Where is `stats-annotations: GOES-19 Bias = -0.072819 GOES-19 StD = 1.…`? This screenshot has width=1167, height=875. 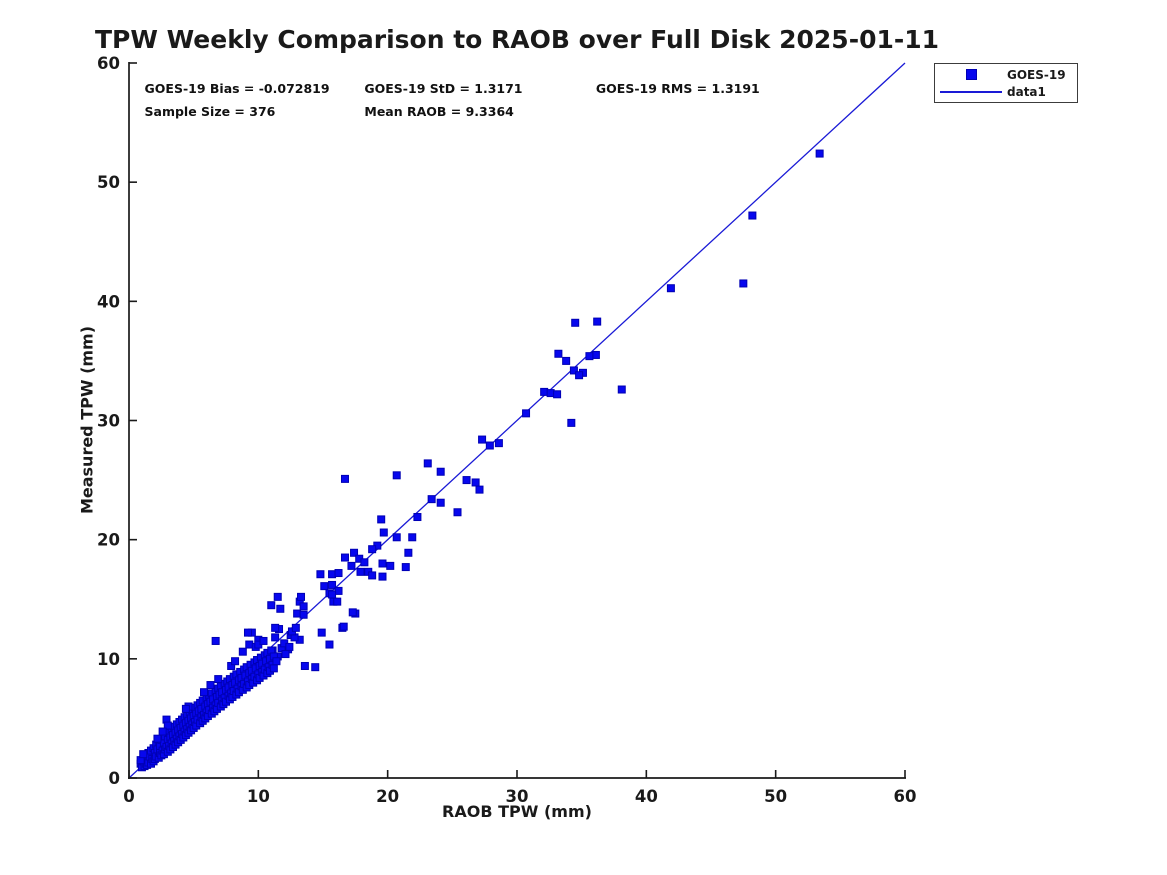 stats-annotations: GOES-19 Bias = -0.072819 GOES-19 StD = 1.… is located at coordinates (452, 100).